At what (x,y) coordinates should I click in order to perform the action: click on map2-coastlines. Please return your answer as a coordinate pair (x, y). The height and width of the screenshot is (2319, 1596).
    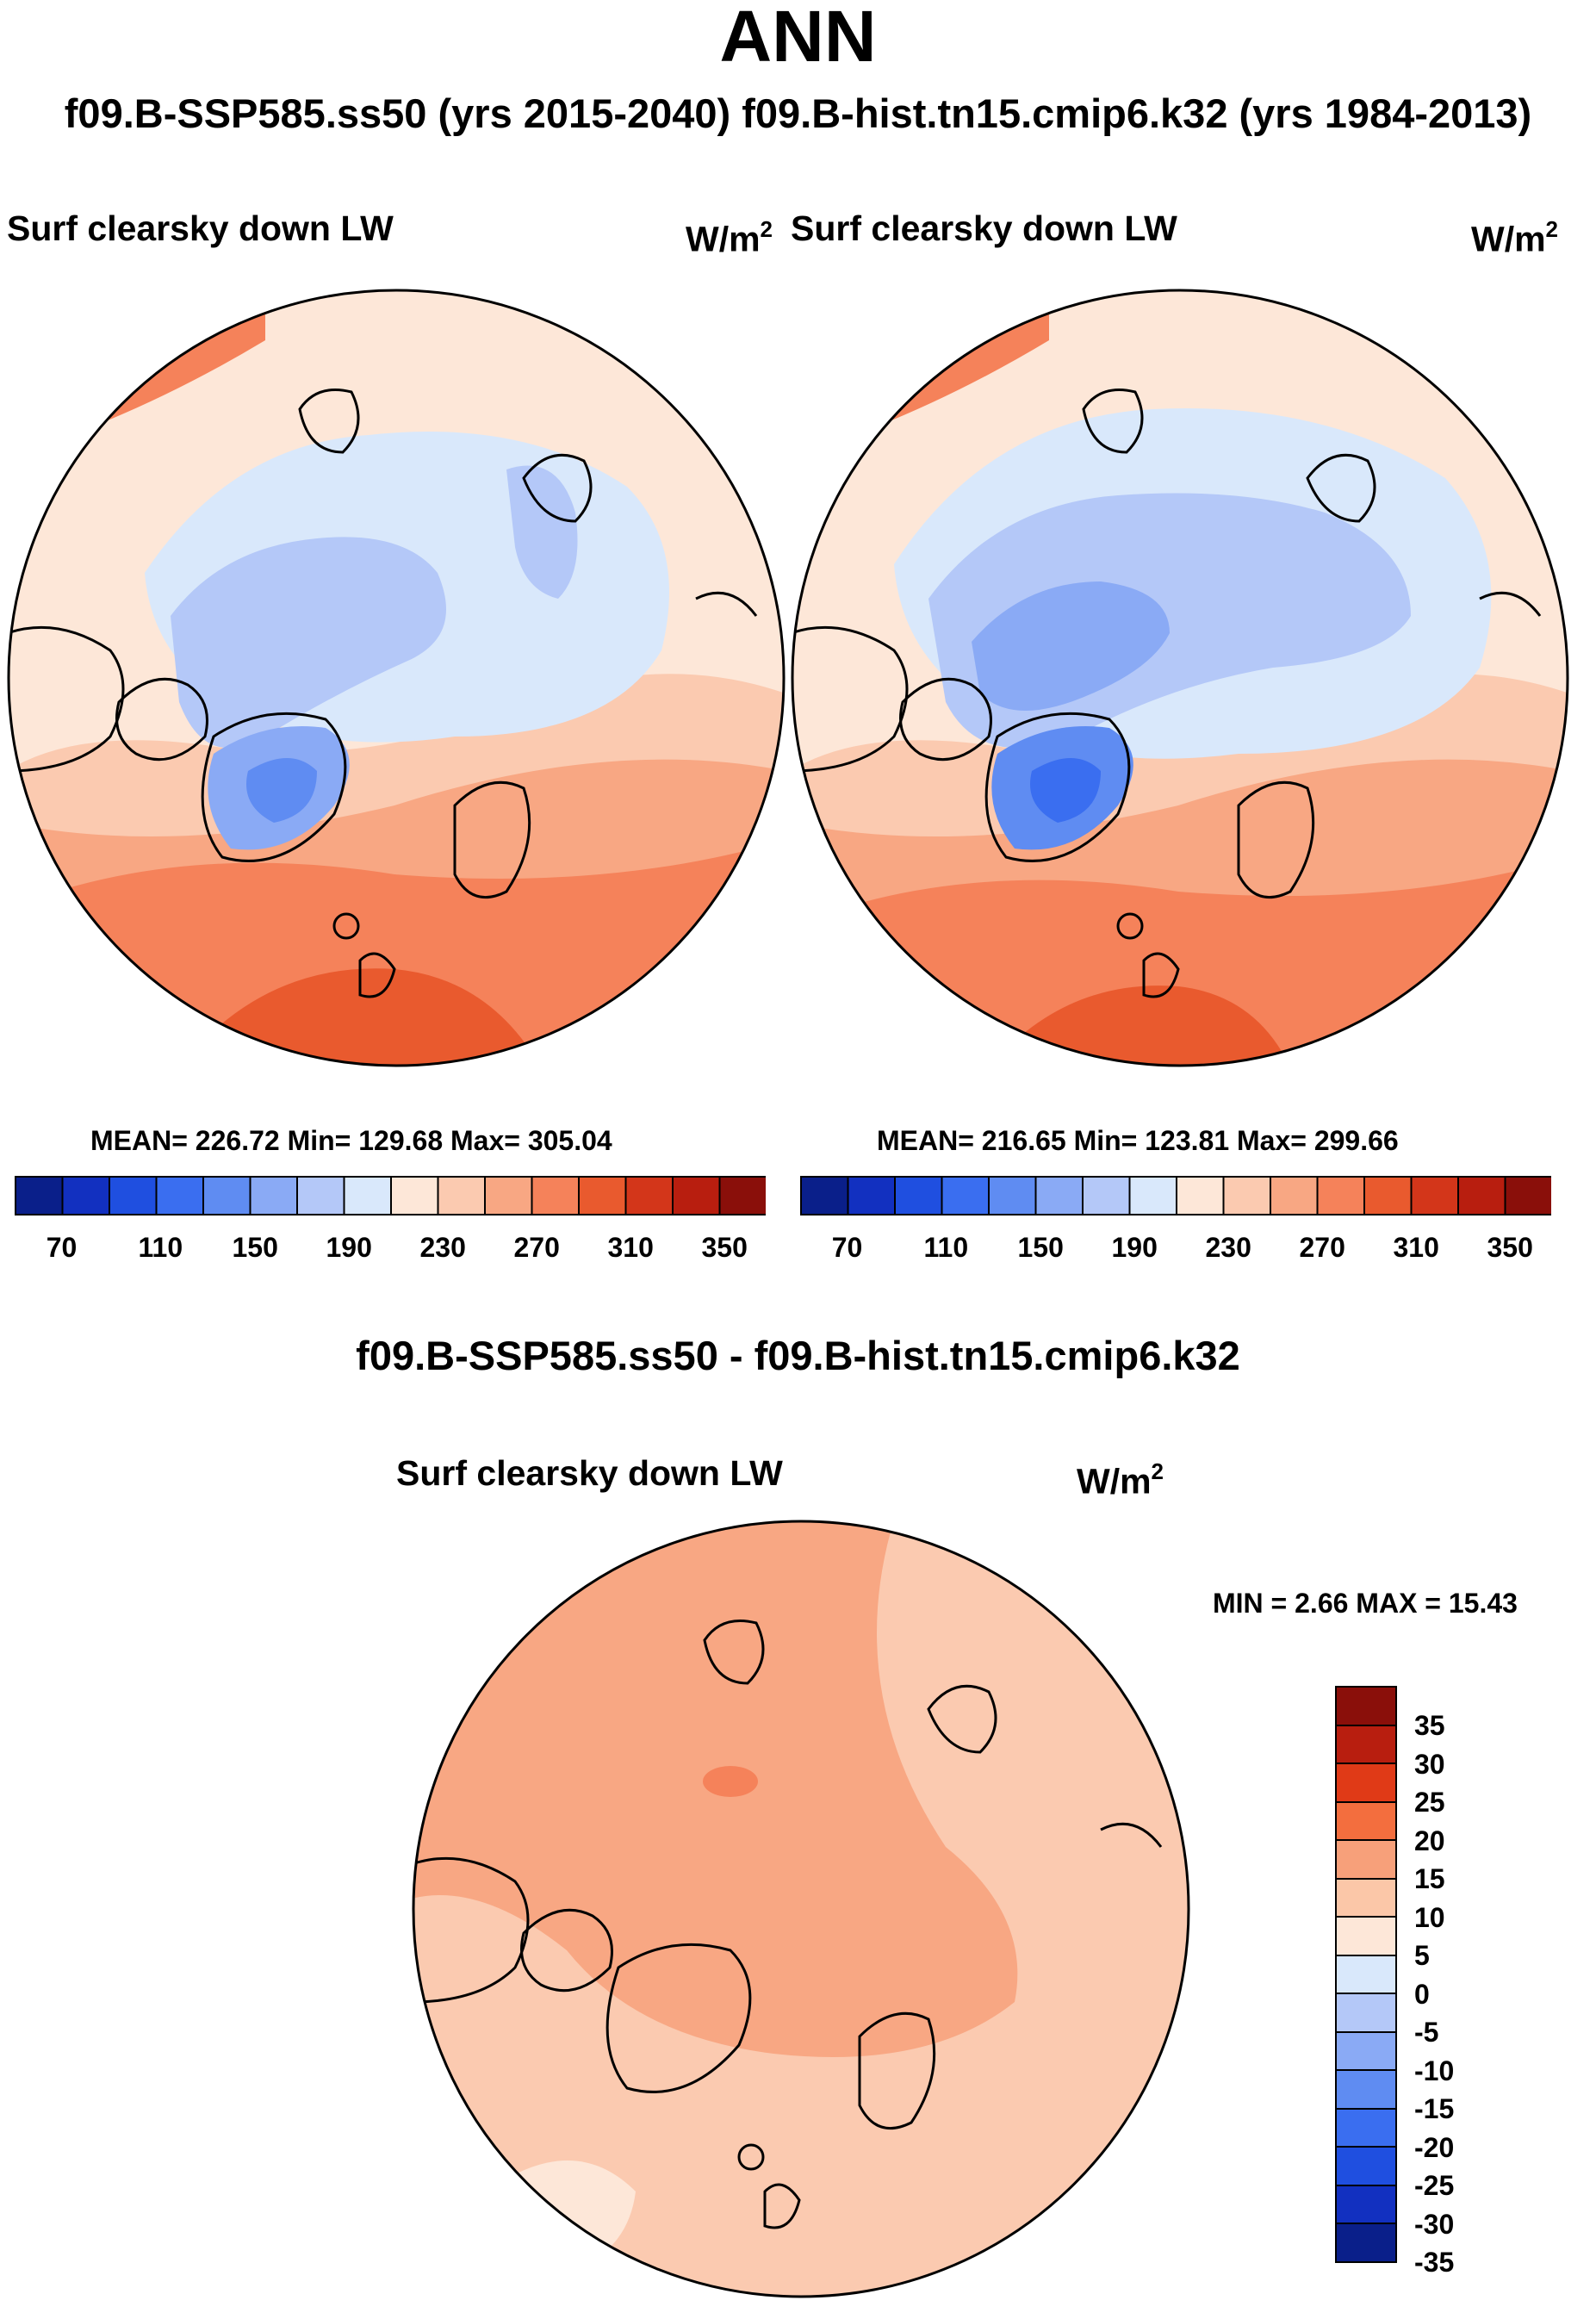
    Looking at the image, I should click on (1167, 693).